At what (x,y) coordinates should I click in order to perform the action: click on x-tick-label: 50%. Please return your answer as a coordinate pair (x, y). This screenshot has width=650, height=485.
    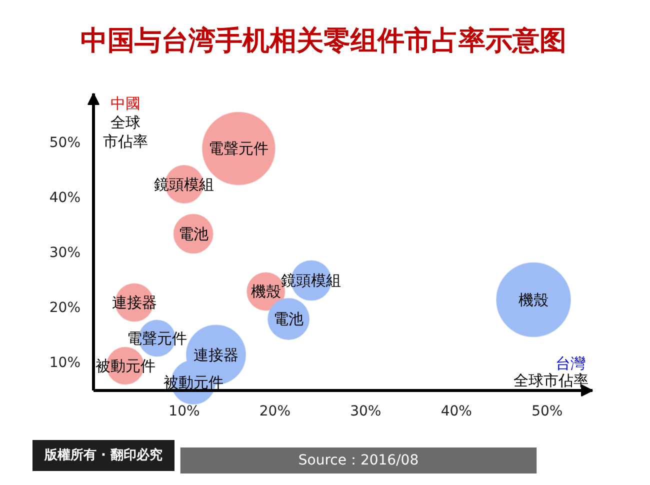
    Looking at the image, I should click on (547, 412).